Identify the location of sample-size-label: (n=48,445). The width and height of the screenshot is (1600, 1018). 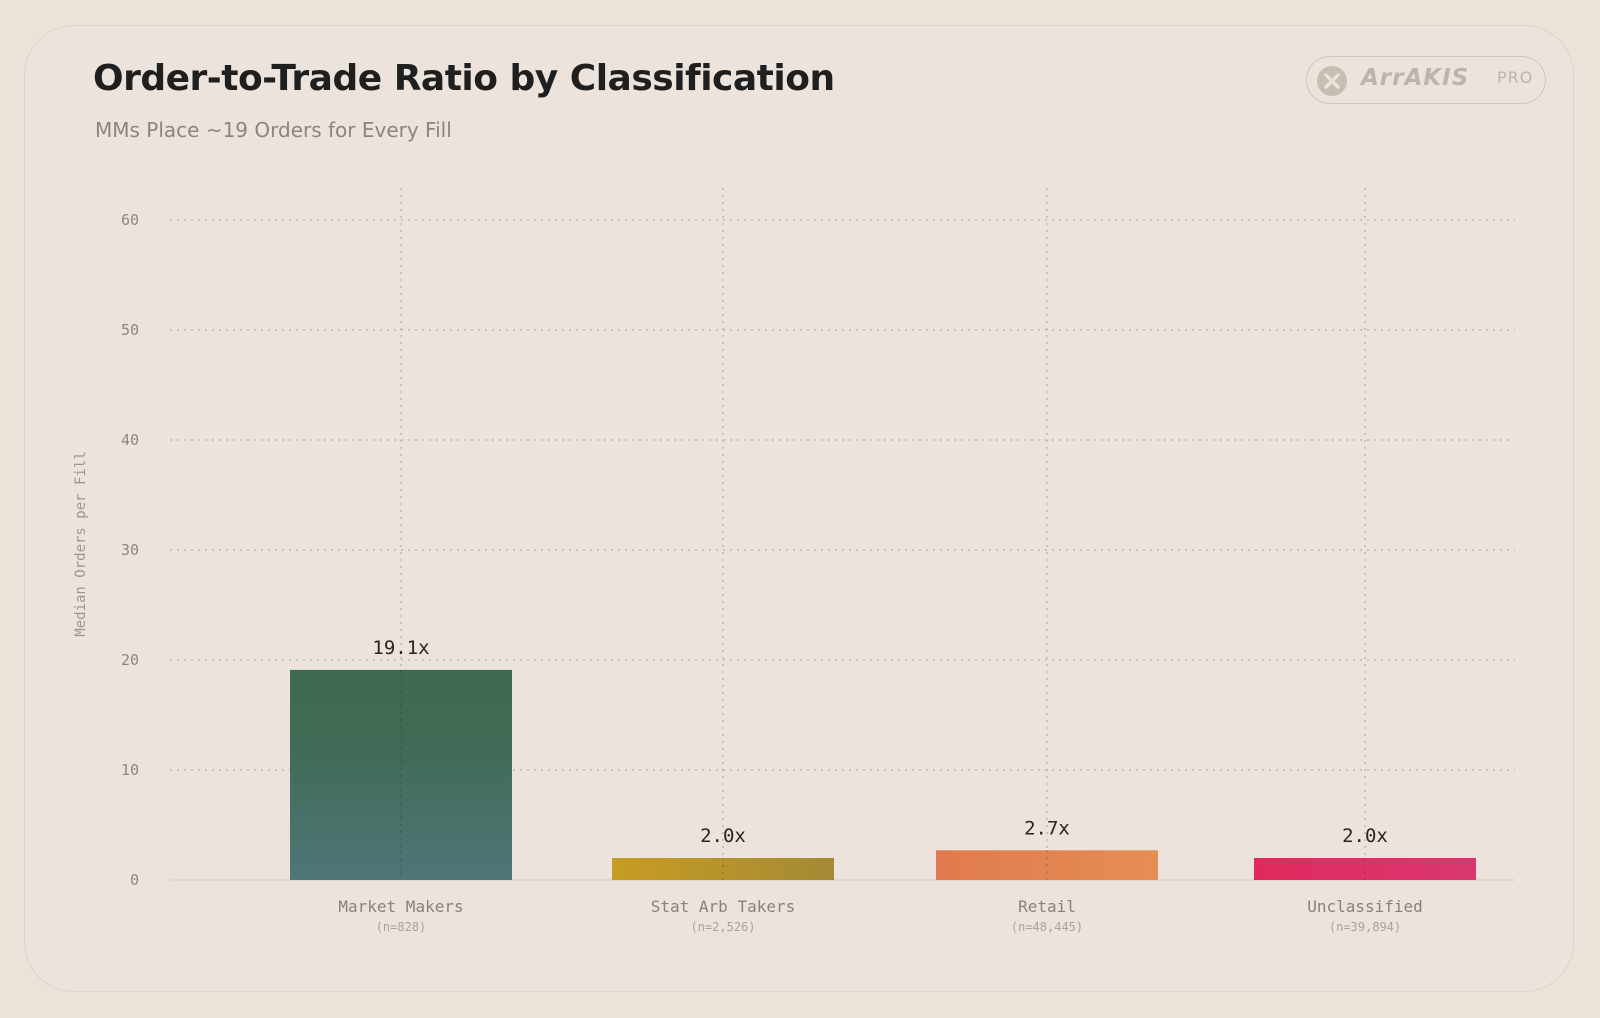
(1047, 927).